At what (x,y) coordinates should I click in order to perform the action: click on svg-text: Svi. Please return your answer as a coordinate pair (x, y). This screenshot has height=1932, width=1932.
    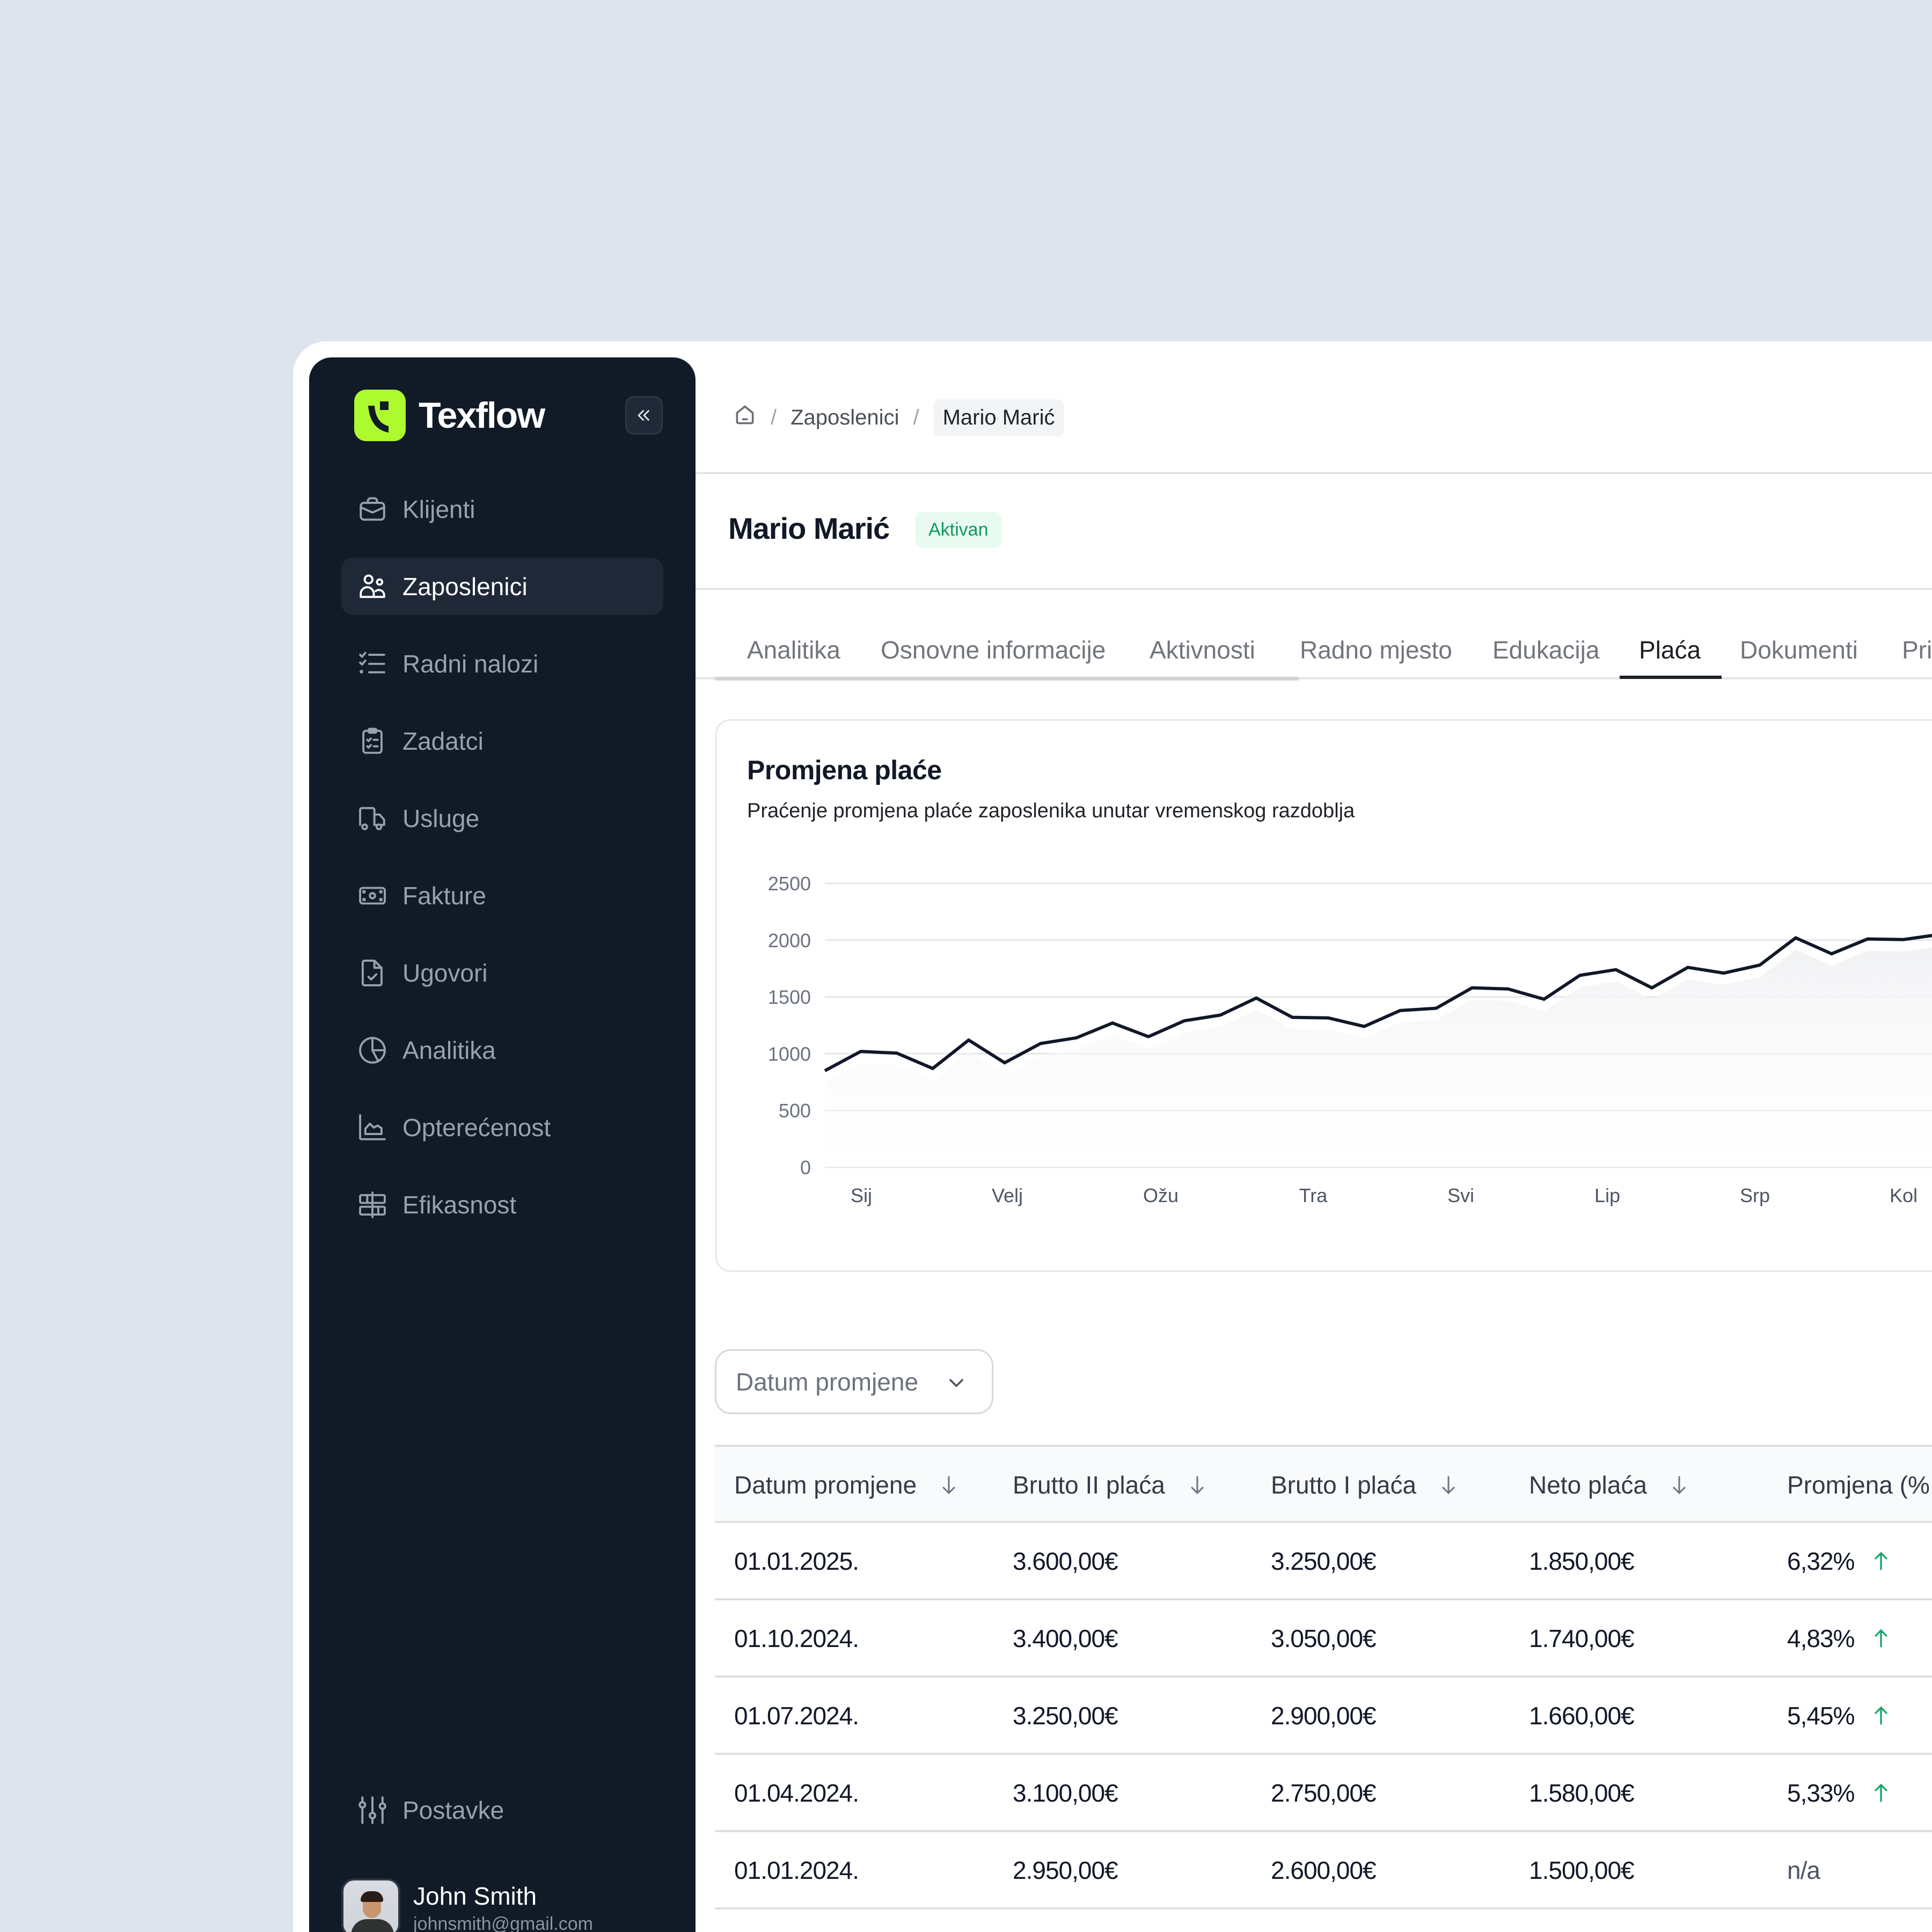
    Looking at the image, I should click on (1460, 1195).